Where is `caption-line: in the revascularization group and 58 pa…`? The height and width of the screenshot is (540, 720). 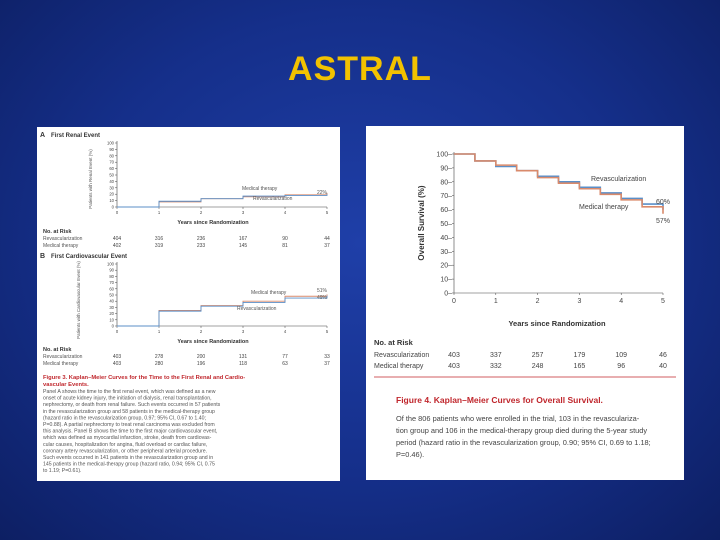 caption-line: in the revascularization group and 58 pa… is located at coordinates (129, 412).